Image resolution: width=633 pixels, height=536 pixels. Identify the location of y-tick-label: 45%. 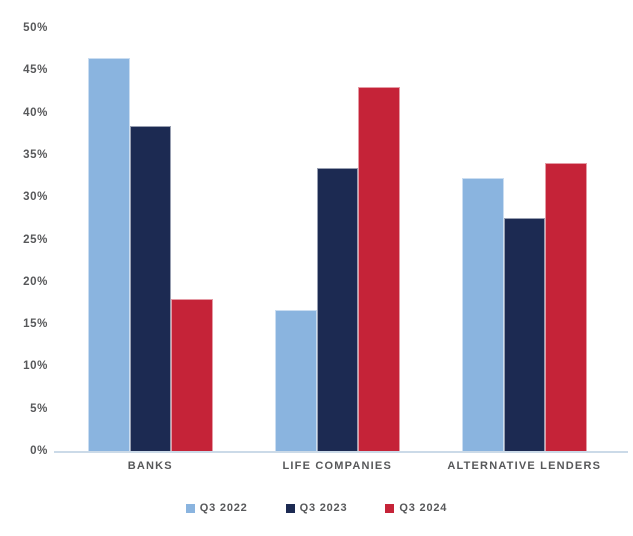
(35, 70).